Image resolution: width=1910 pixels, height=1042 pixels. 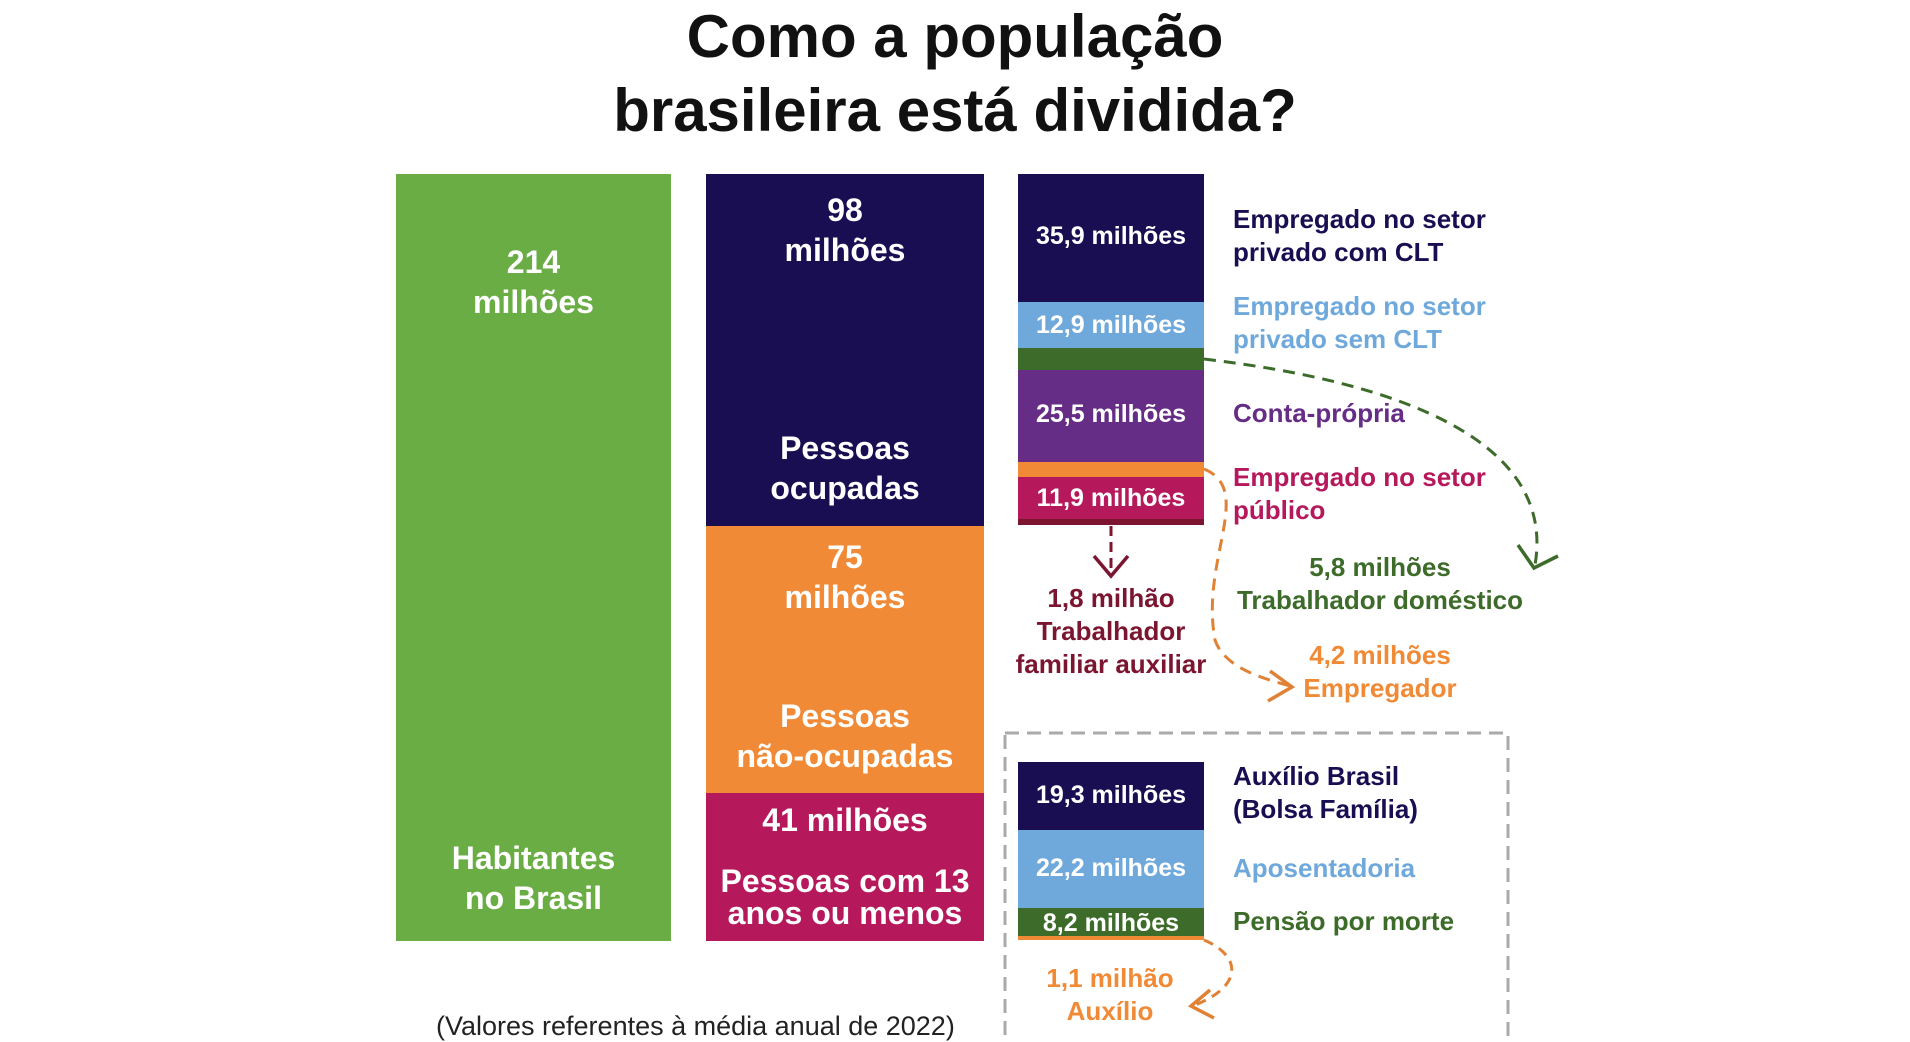 I want to click on pensao-label: Pensão por morte, so click(x=1343, y=921).